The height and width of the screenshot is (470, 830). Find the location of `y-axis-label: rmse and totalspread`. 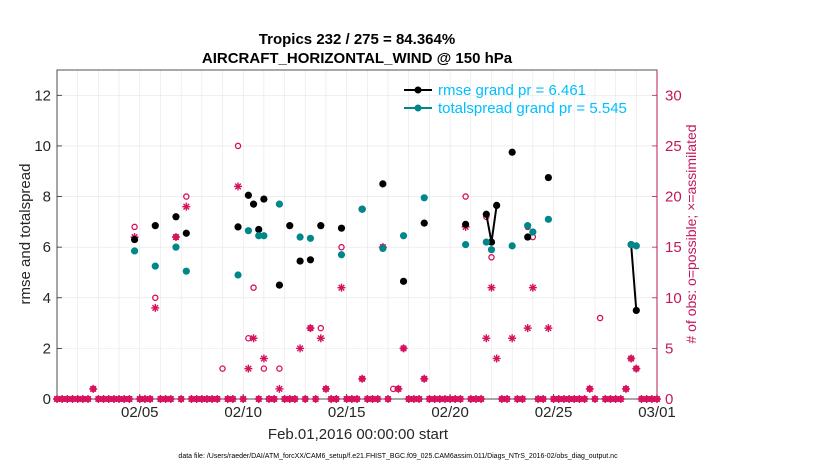

y-axis-label: rmse and totalspread is located at coordinates (25, 234).